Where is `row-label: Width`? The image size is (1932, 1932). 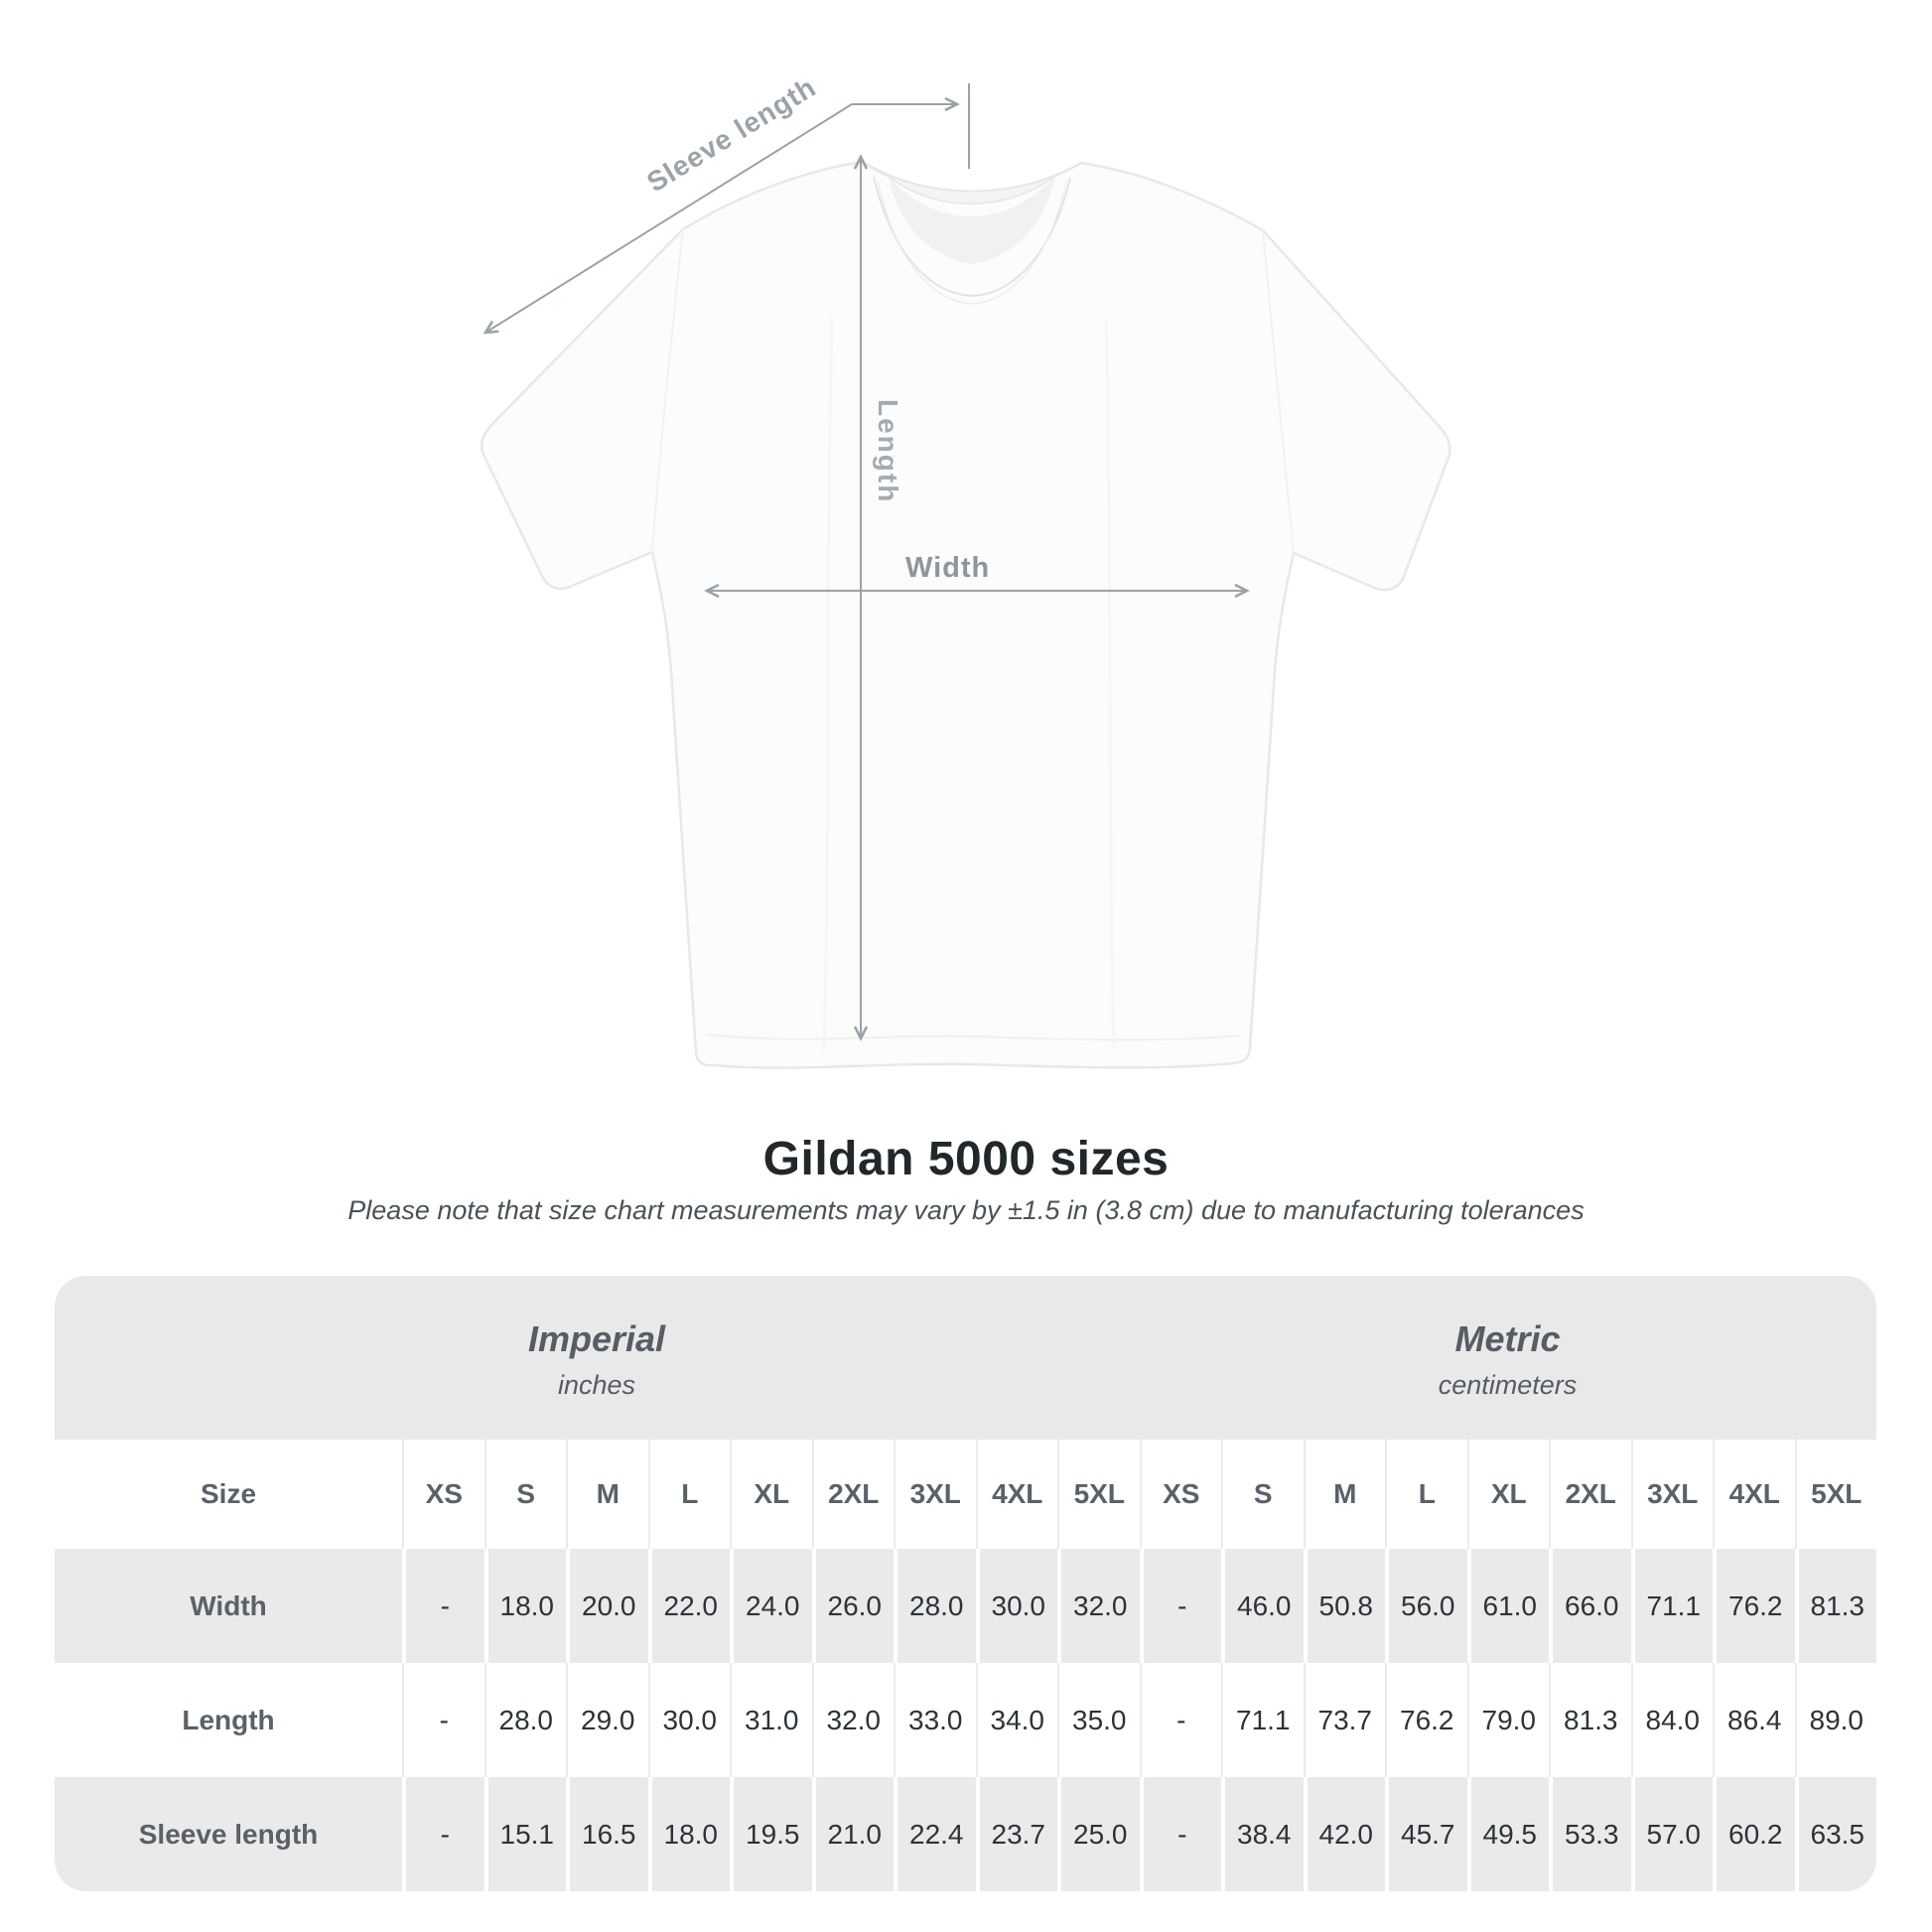
row-label: Width is located at coordinates (229, 1606).